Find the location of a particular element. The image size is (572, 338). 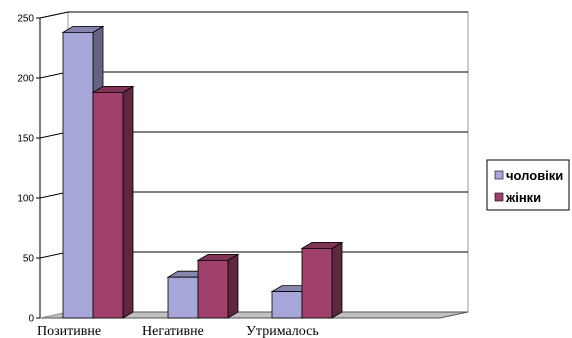

legend: чоловіки жінки is located at coordinates (528, 185).